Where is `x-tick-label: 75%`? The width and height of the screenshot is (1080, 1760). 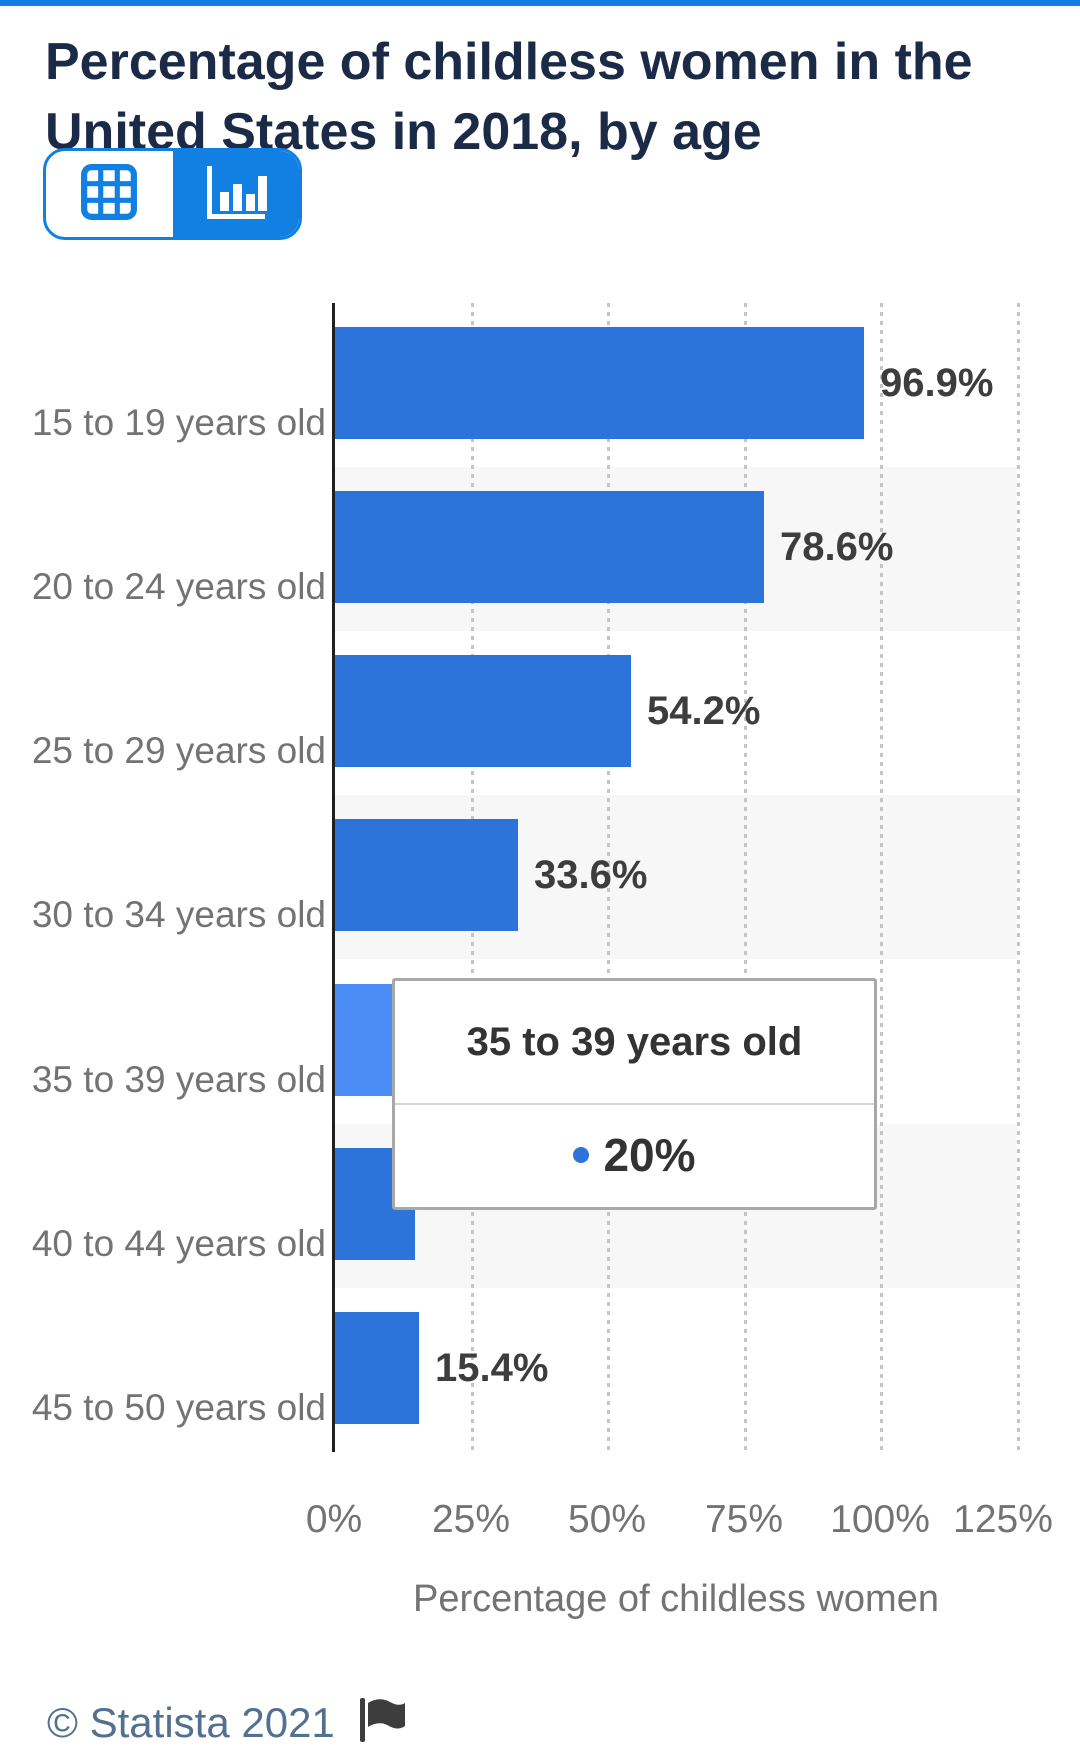 x-tick-label: 75% is located at coordinates (744, 1519).